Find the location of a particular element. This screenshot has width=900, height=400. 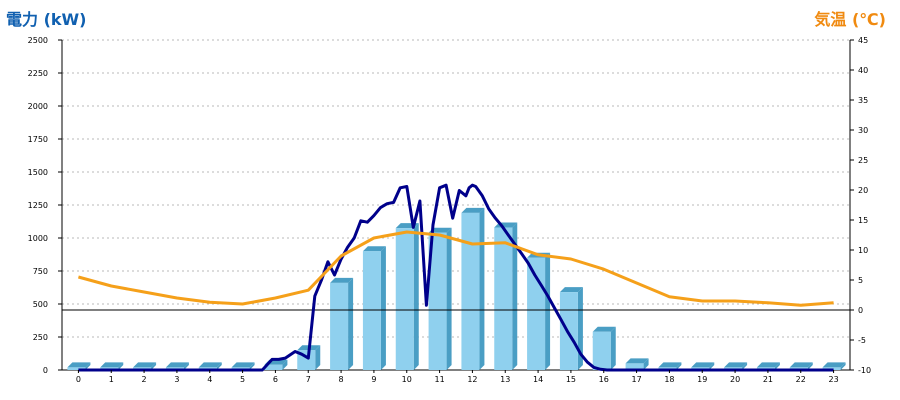

right-tick-label: -10 is located at coordinates (864, 370).